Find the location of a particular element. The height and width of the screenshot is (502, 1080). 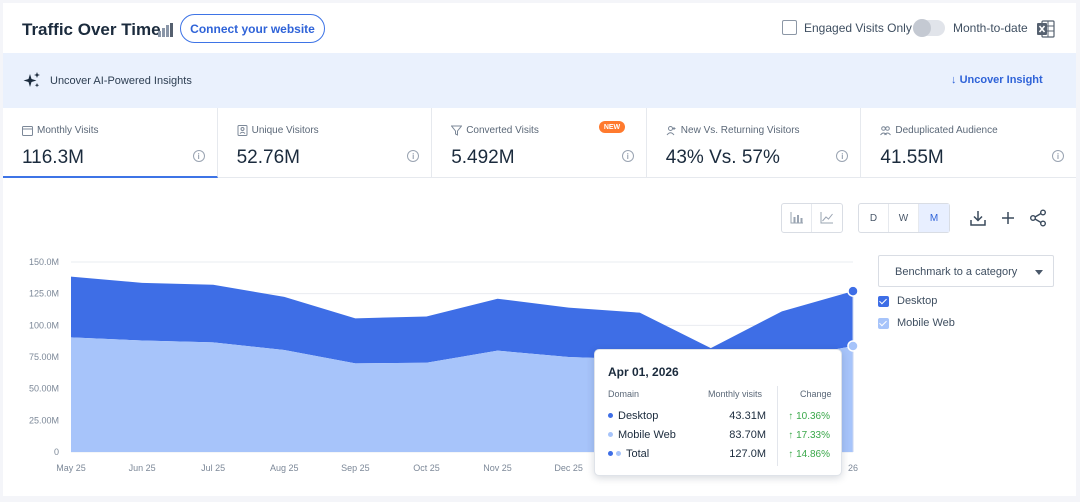

tooltip-row-total: Total 127.0M ↑ 14.86% is located at coordinates (720, 456).